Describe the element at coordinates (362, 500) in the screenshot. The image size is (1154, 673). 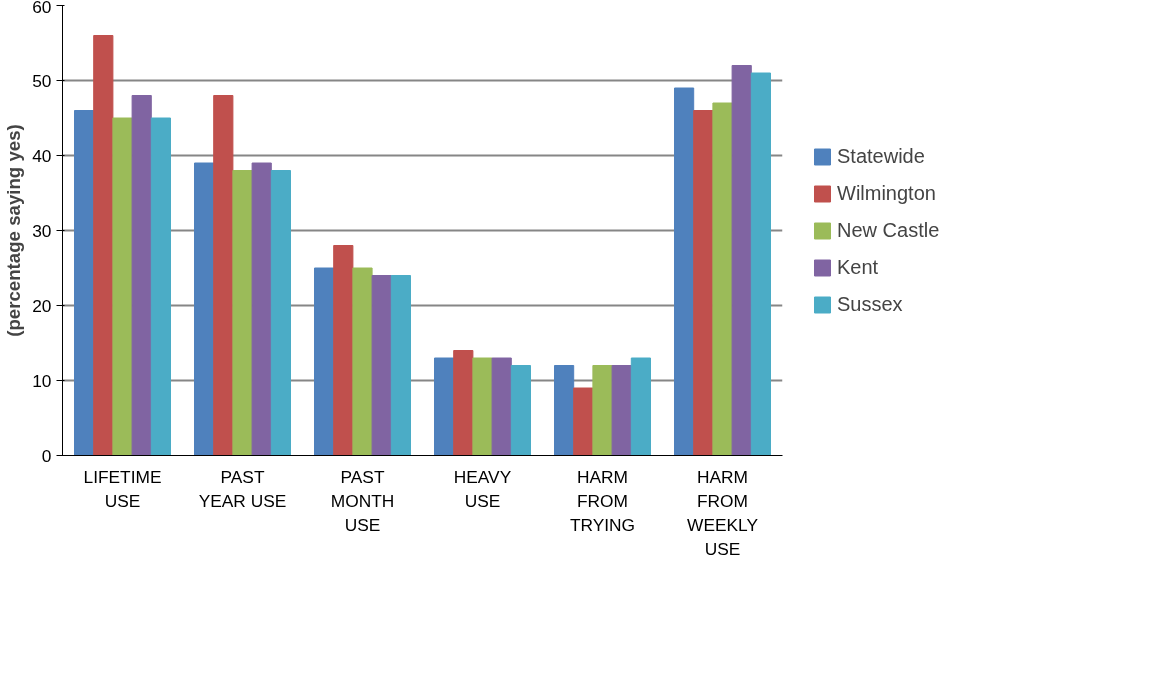
I see `x-tick-label: PAST MONTH USE` at that location.